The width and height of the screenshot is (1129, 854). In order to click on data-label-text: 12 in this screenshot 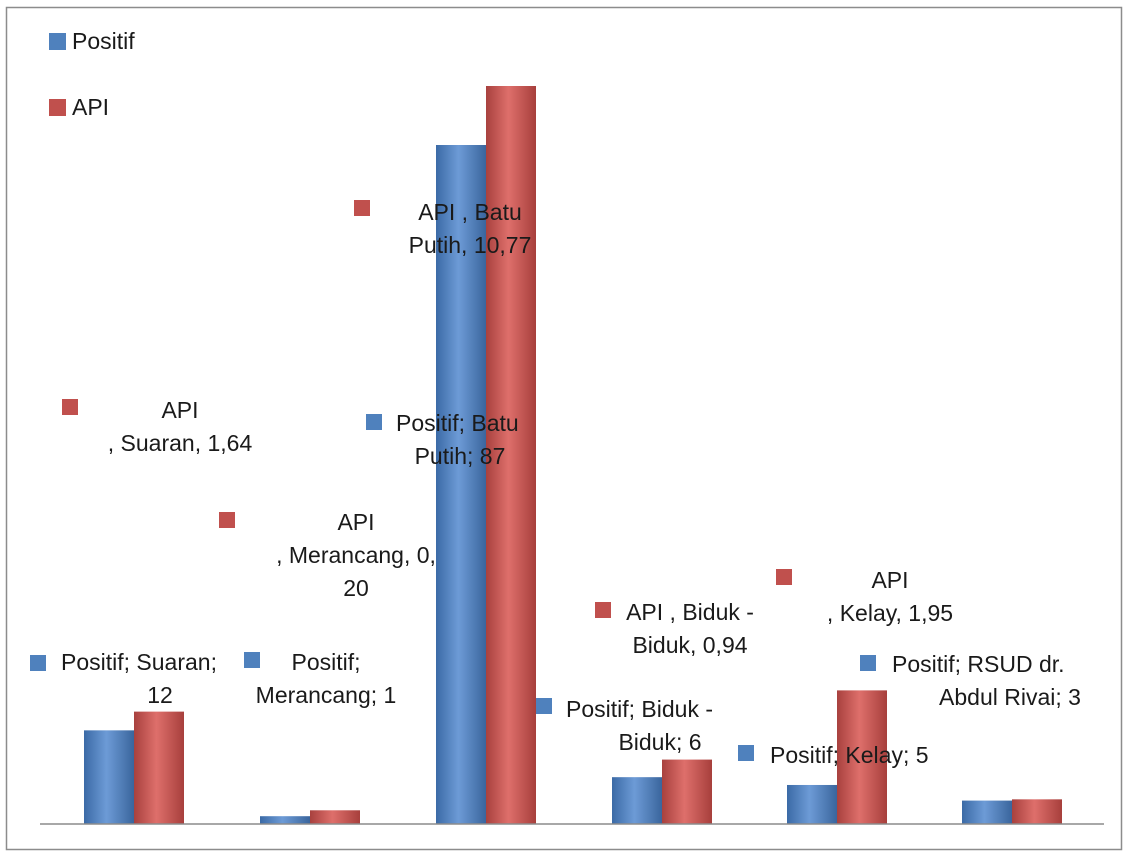, I will do `click(160, 695)`.